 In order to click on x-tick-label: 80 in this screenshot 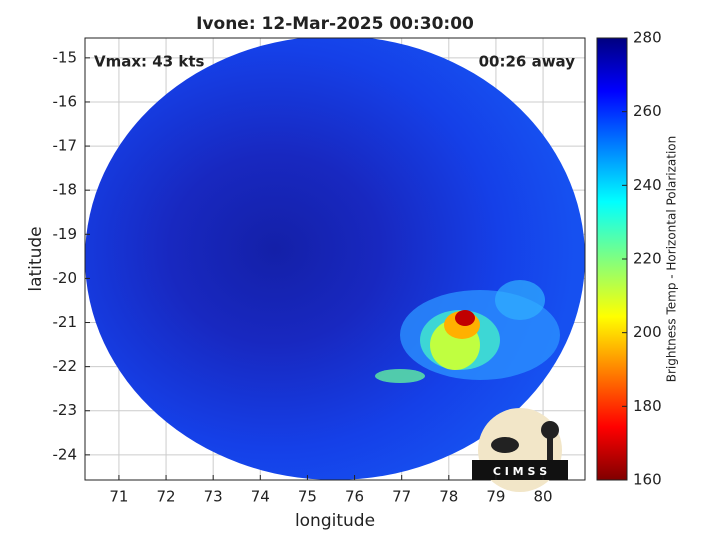, I will do `click(543, 497)`.